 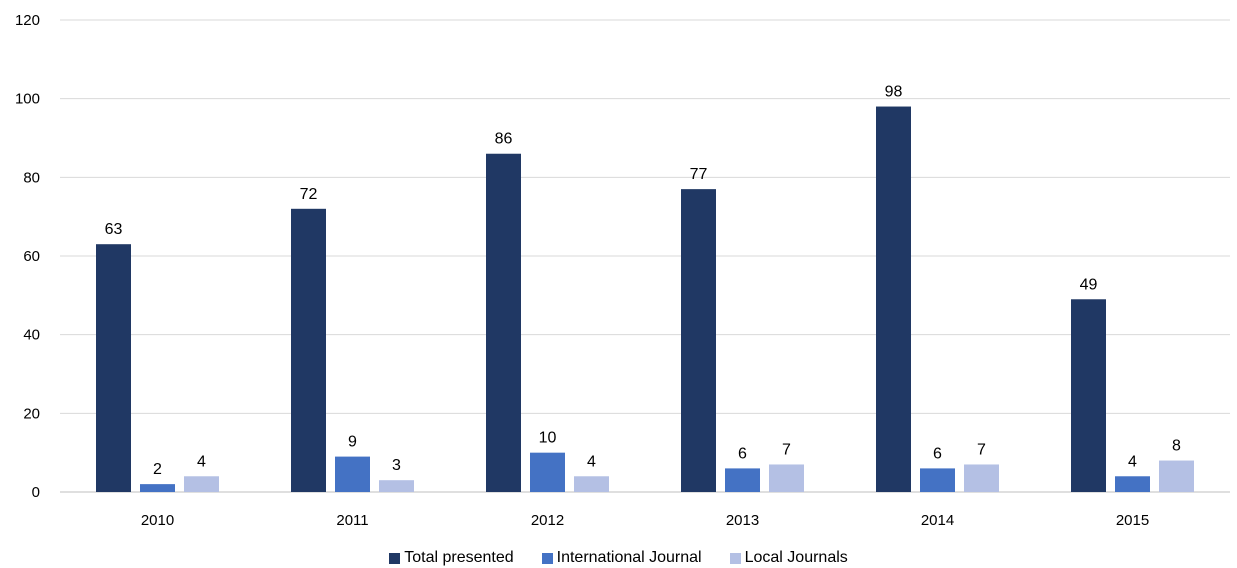 I want to click on data-label: 3, so click(x=396, y=465).